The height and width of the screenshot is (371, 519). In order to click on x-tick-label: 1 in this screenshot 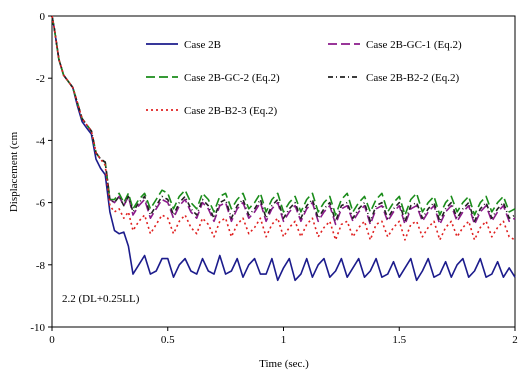, I will do `click(284, 340)`.